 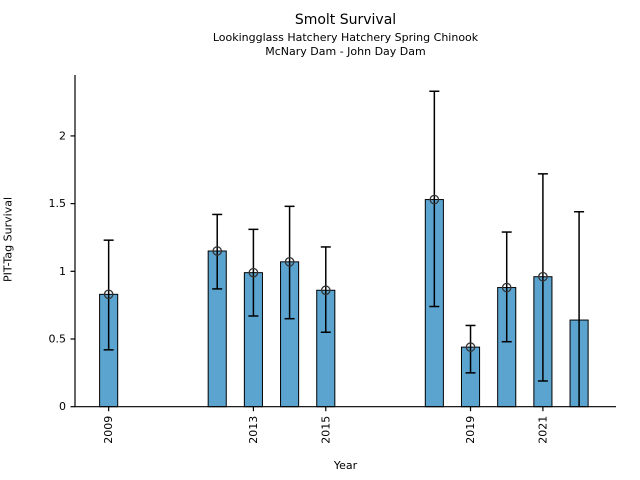 I want to click on point-marker-2012, so click(x=217, y=251).